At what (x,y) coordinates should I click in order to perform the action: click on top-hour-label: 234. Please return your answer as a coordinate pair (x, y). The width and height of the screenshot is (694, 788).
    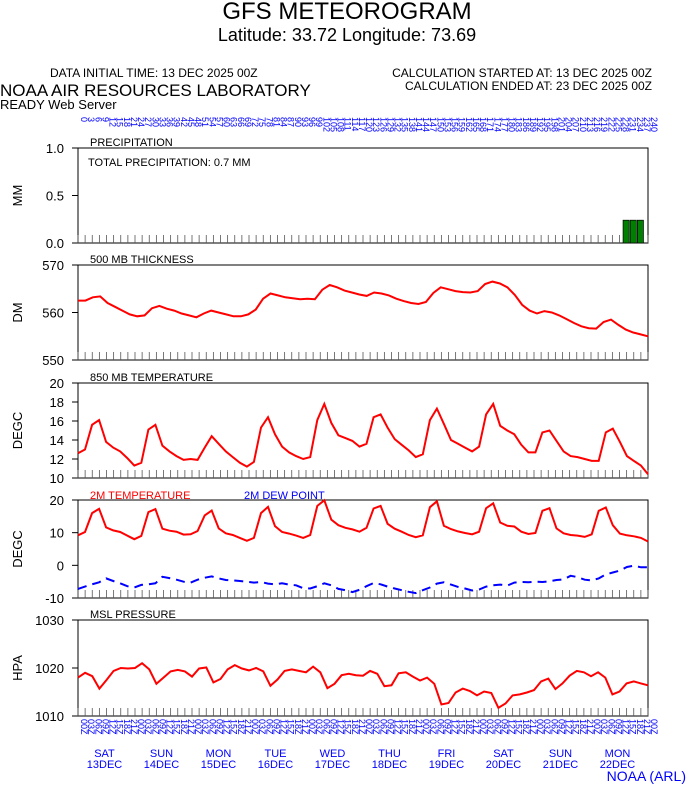
    Looking at the image, I should click on (640, 124).